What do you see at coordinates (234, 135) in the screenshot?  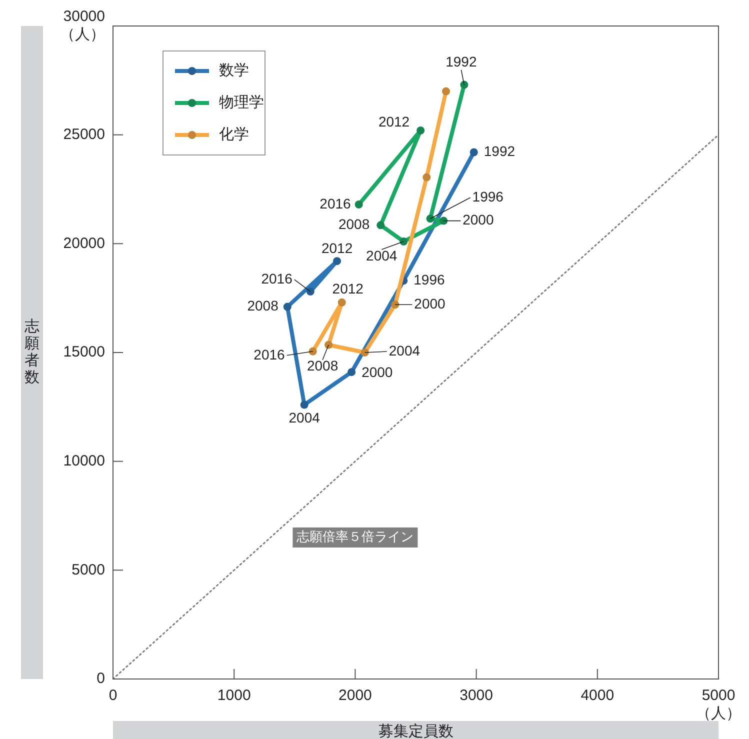 I see `legend-label: 化学` at bounding box center [234, 135].